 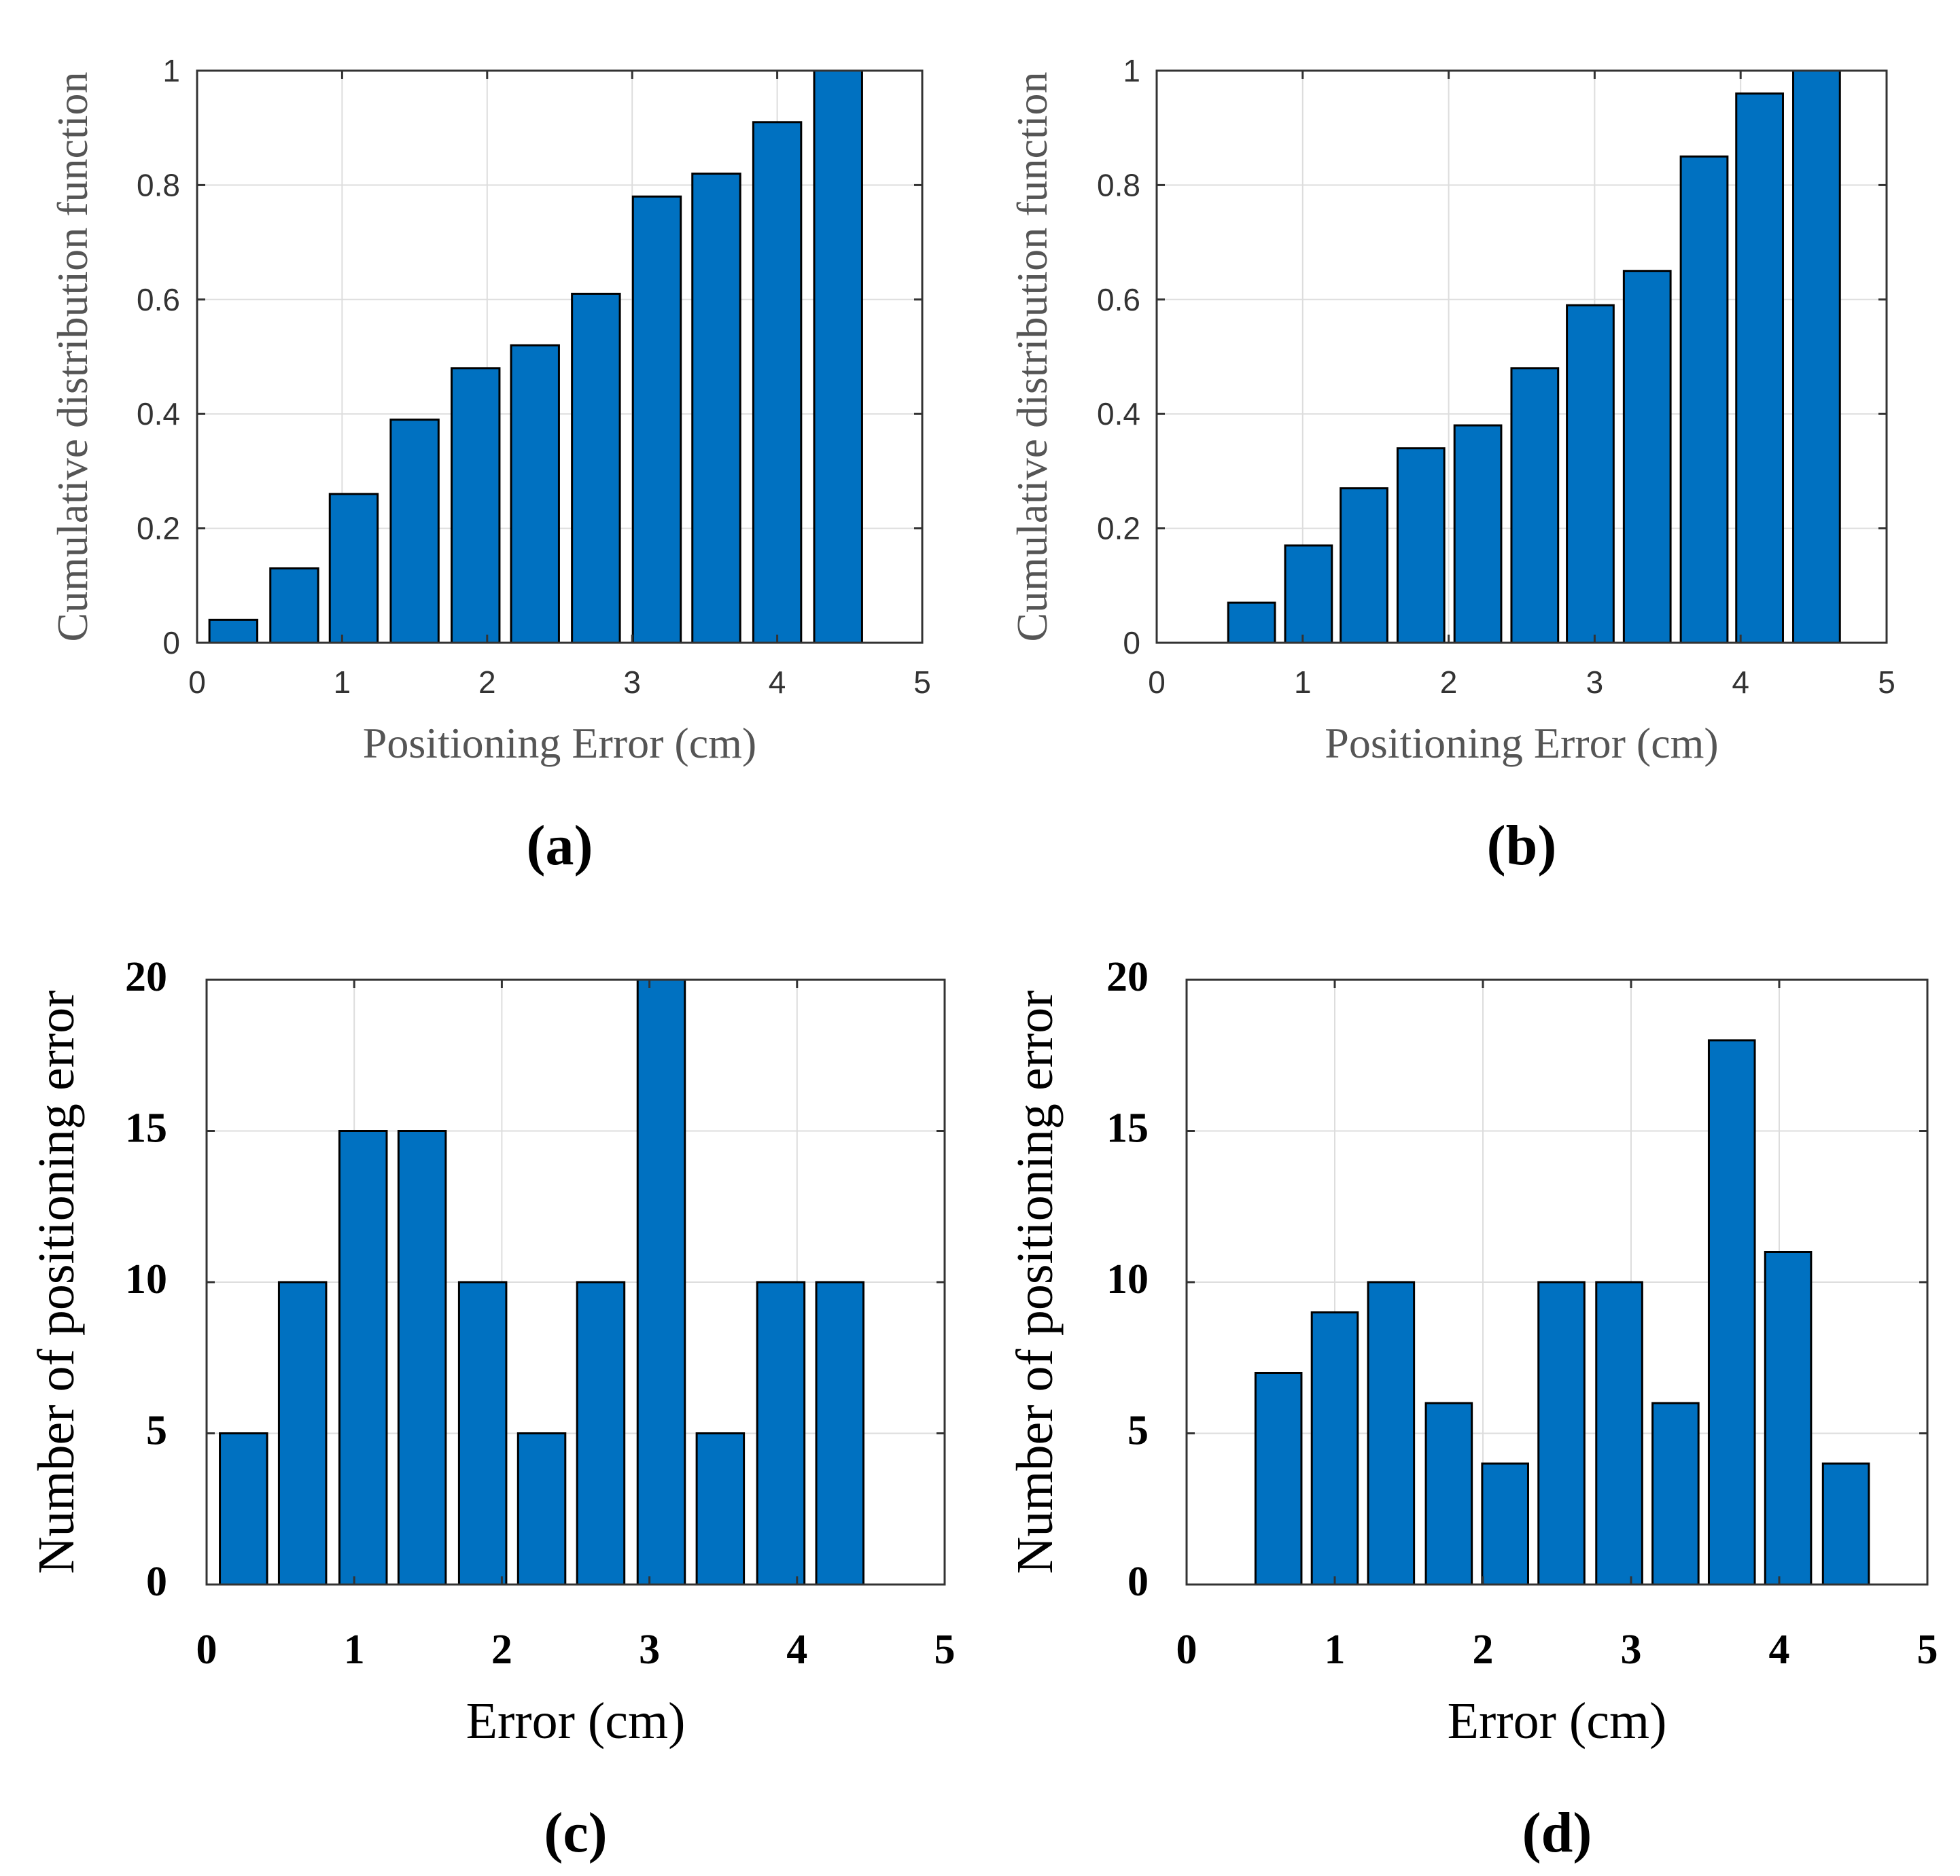 What do you see at coordinates (560, 845) in the screenshot?
I see `panel-a-label: (a)` at bounding box center [560, 845].